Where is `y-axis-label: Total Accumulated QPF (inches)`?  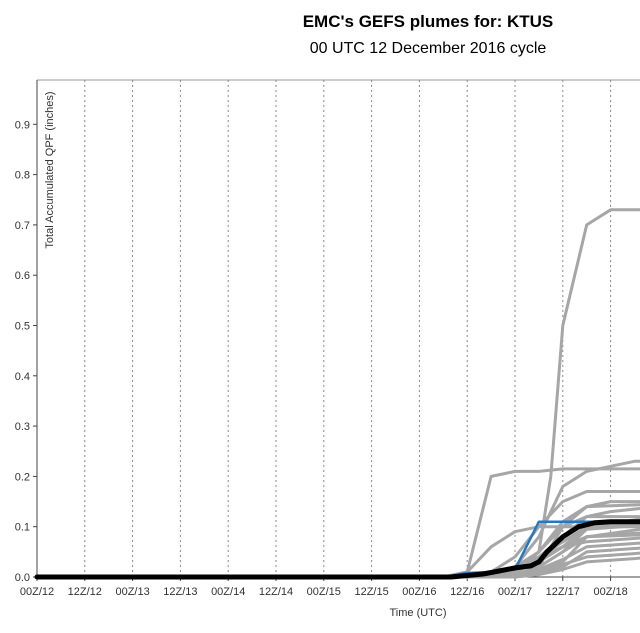 y-axis-label: Total Accumulated QPF (inches) is located at coordinates (50, 169).